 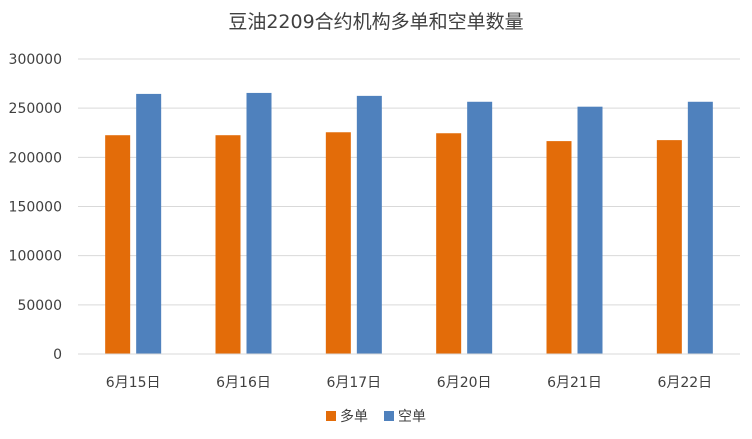 I want to click on y-axis-ticks: 0 50000 100000 150000 200000 250000 300000, so click(x=35, y=207).